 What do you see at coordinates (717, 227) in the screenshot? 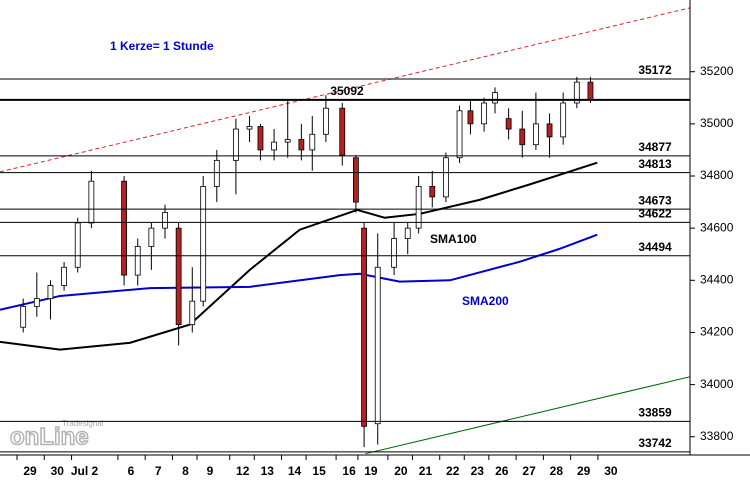
I see `y-tick-label: 34600` at bounding box center [717, 227].